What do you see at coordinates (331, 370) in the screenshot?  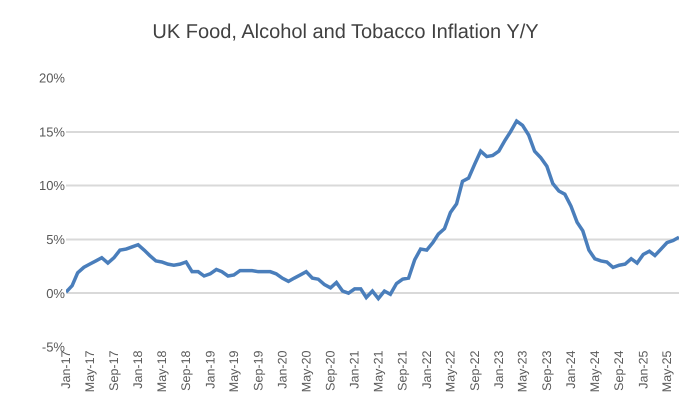 I see `x-tick-label: Sep-20` at bounding box center [331, 370].